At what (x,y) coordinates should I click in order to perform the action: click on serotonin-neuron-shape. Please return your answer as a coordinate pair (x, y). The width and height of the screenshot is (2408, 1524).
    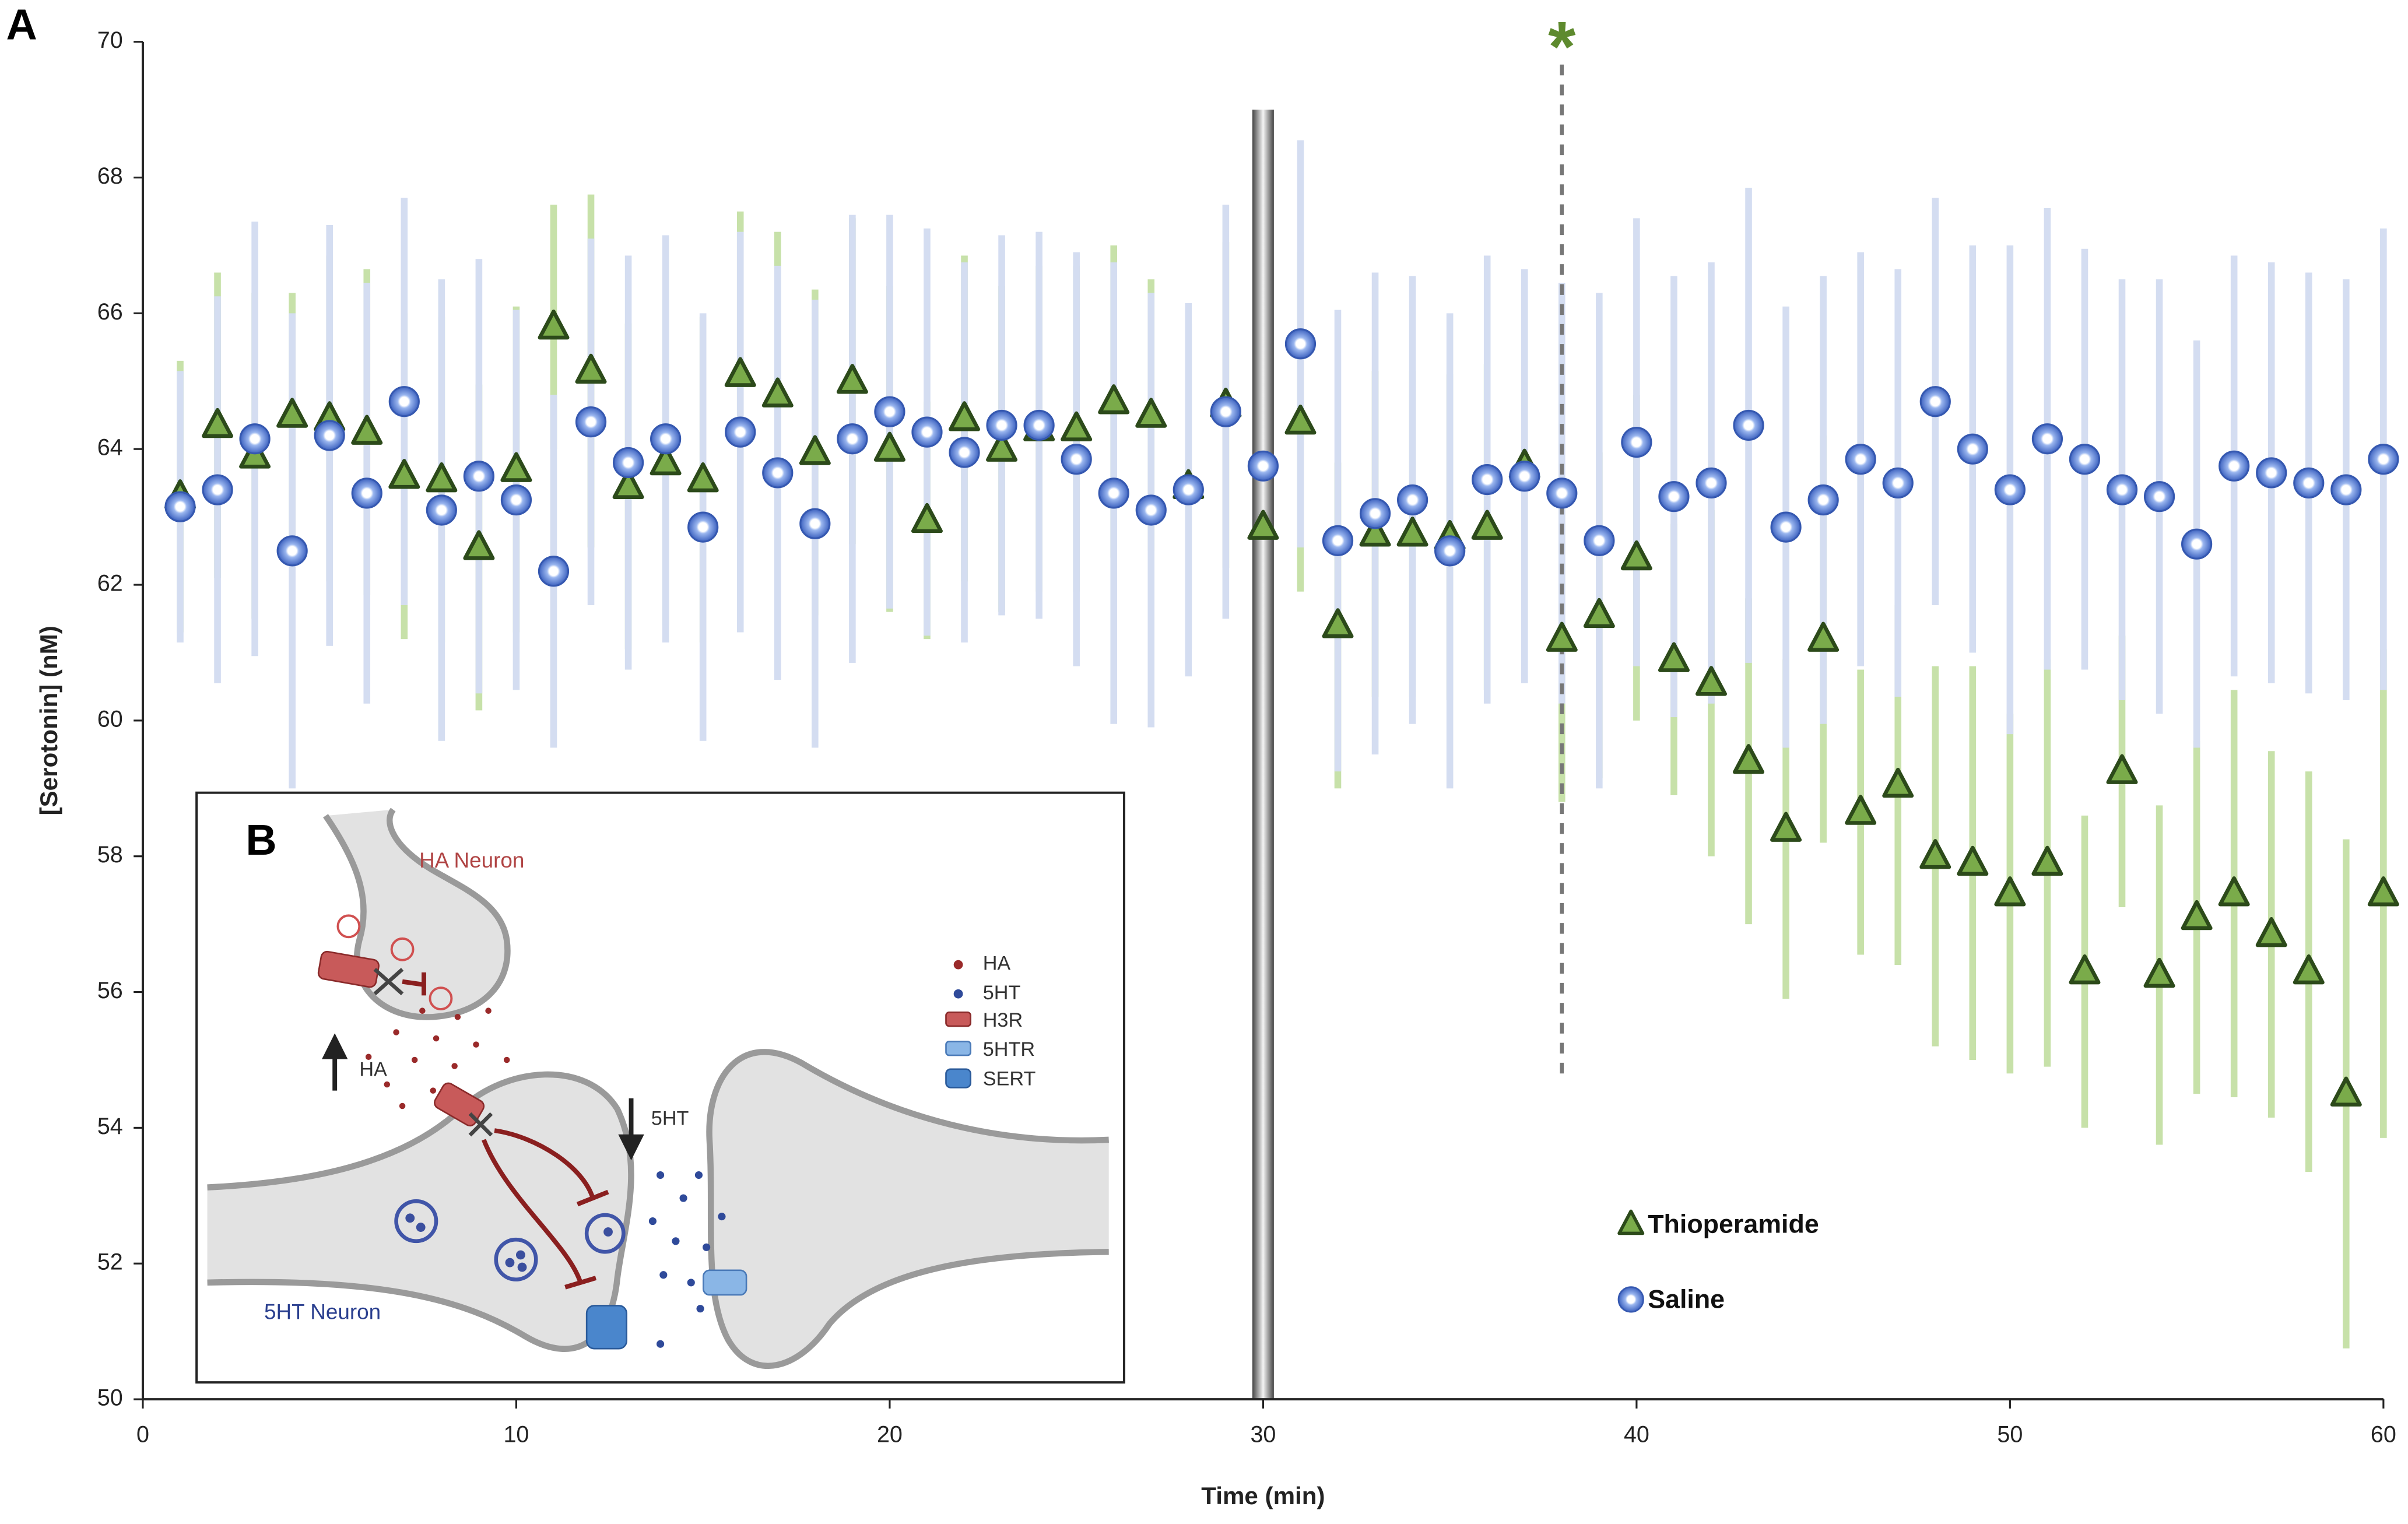
    Looking at the image, I should click on (420, 1211).